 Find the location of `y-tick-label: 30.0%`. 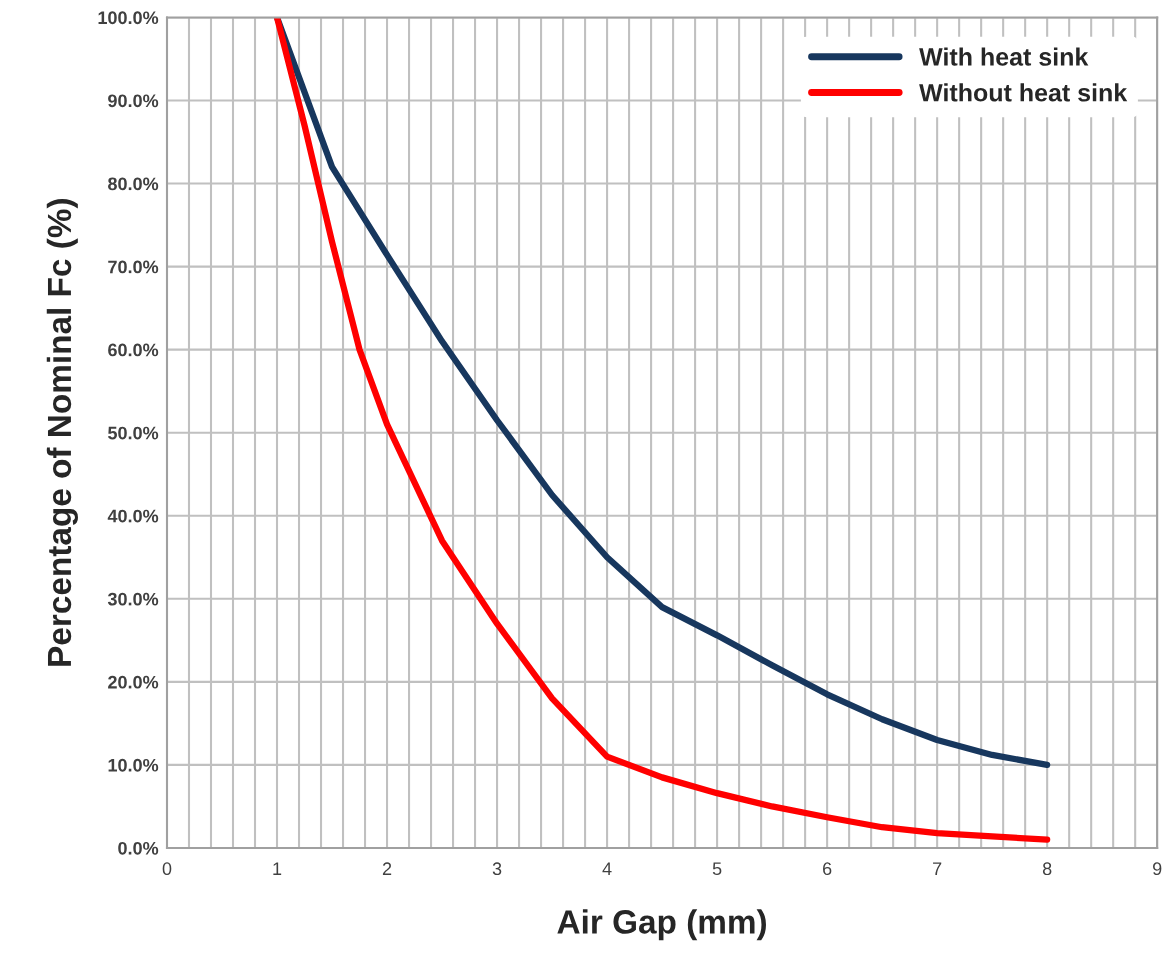

y-tick-label: 30.0% is located at coordinates (133, 599).